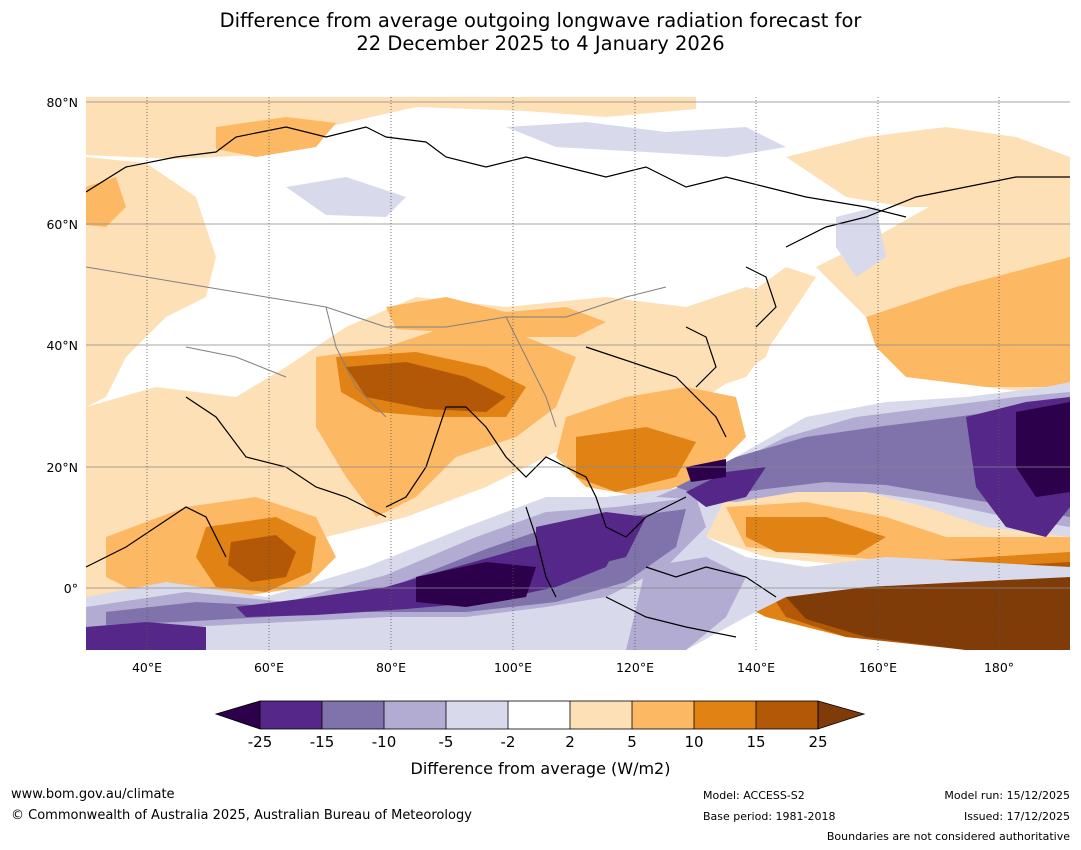 The height and width of the screenshot is (850, 1081). Describe the element at coordinates (322, 742) in the screenshot. I see `colorbar-tick: -15` at that location.